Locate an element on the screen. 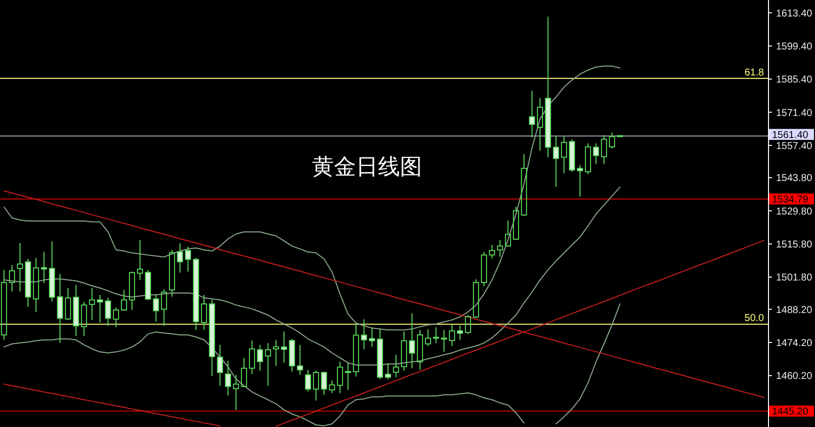 The height and width of the screenshot is (427, 815). ref-line-label: 1561.40 is located at coordinates (790, 135).